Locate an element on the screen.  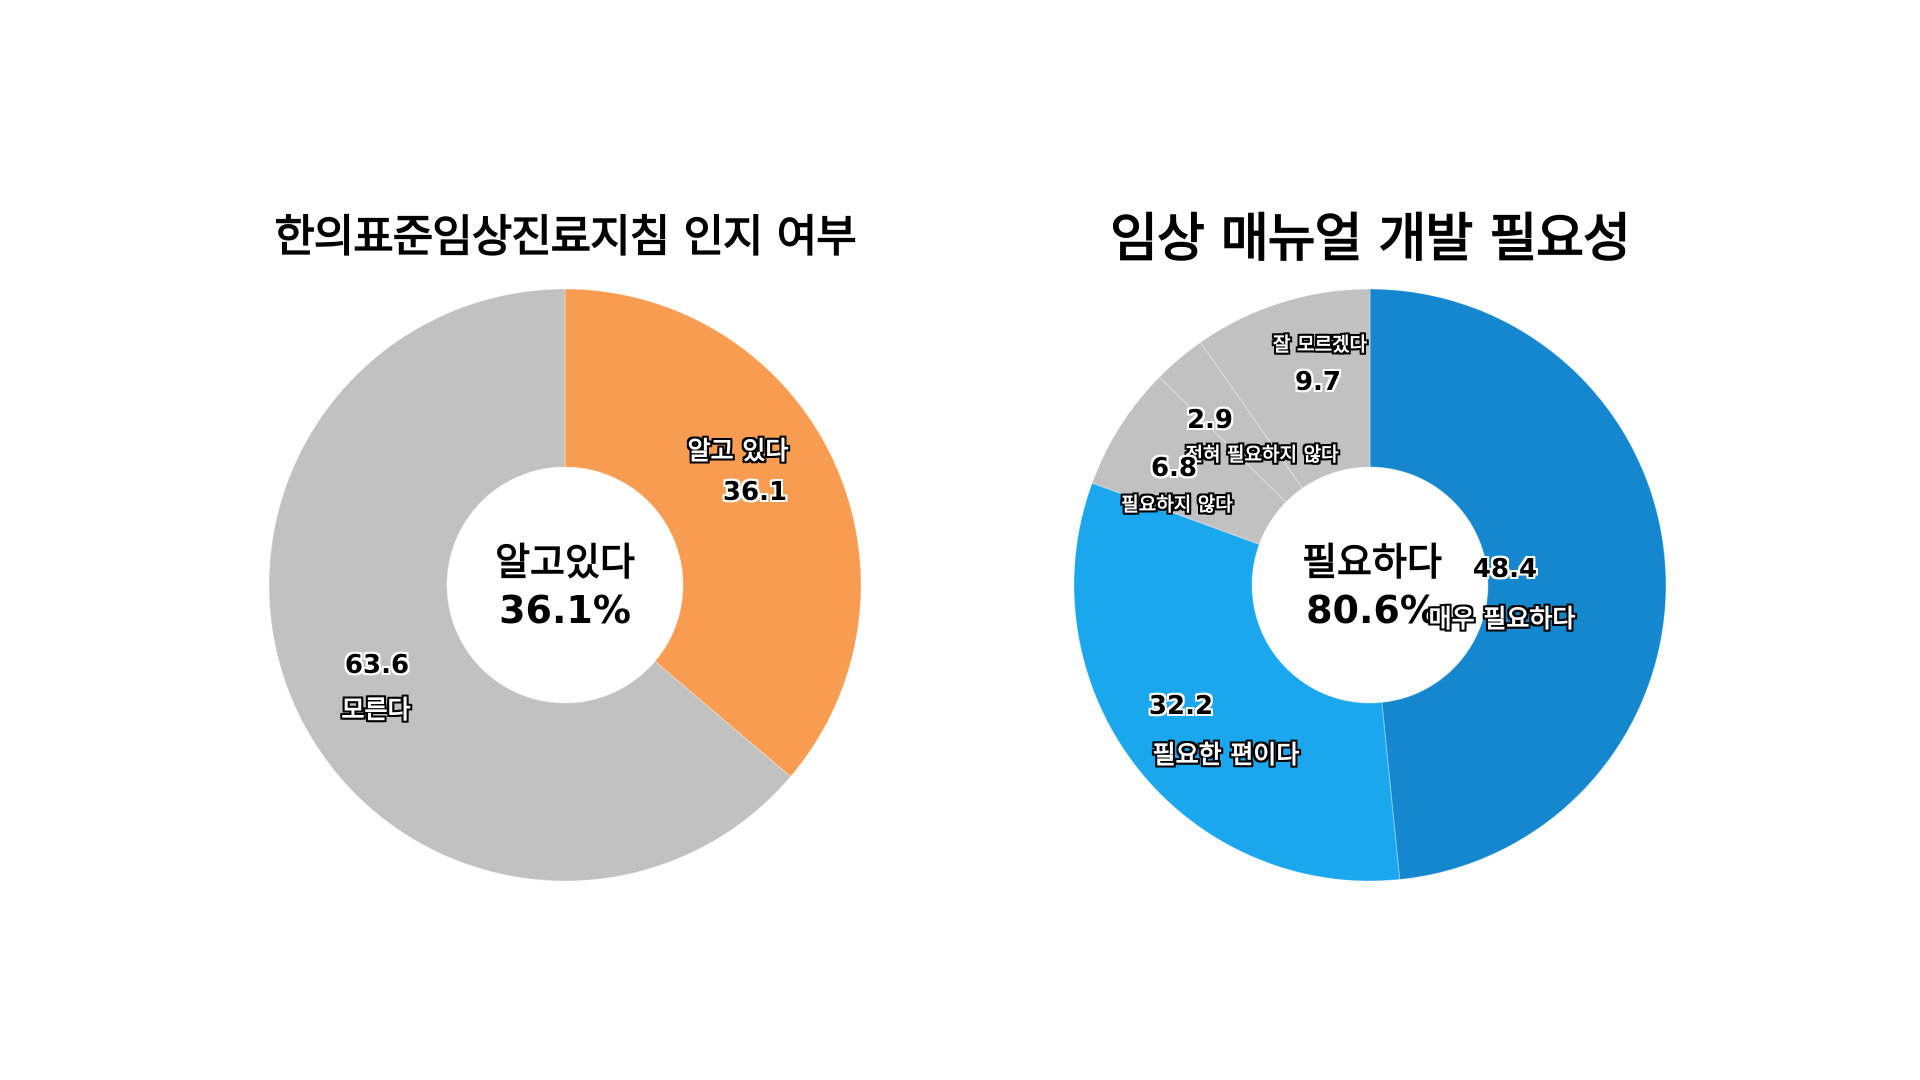
slice-value-very: 48.4 is located at coordinates (1505, 569).